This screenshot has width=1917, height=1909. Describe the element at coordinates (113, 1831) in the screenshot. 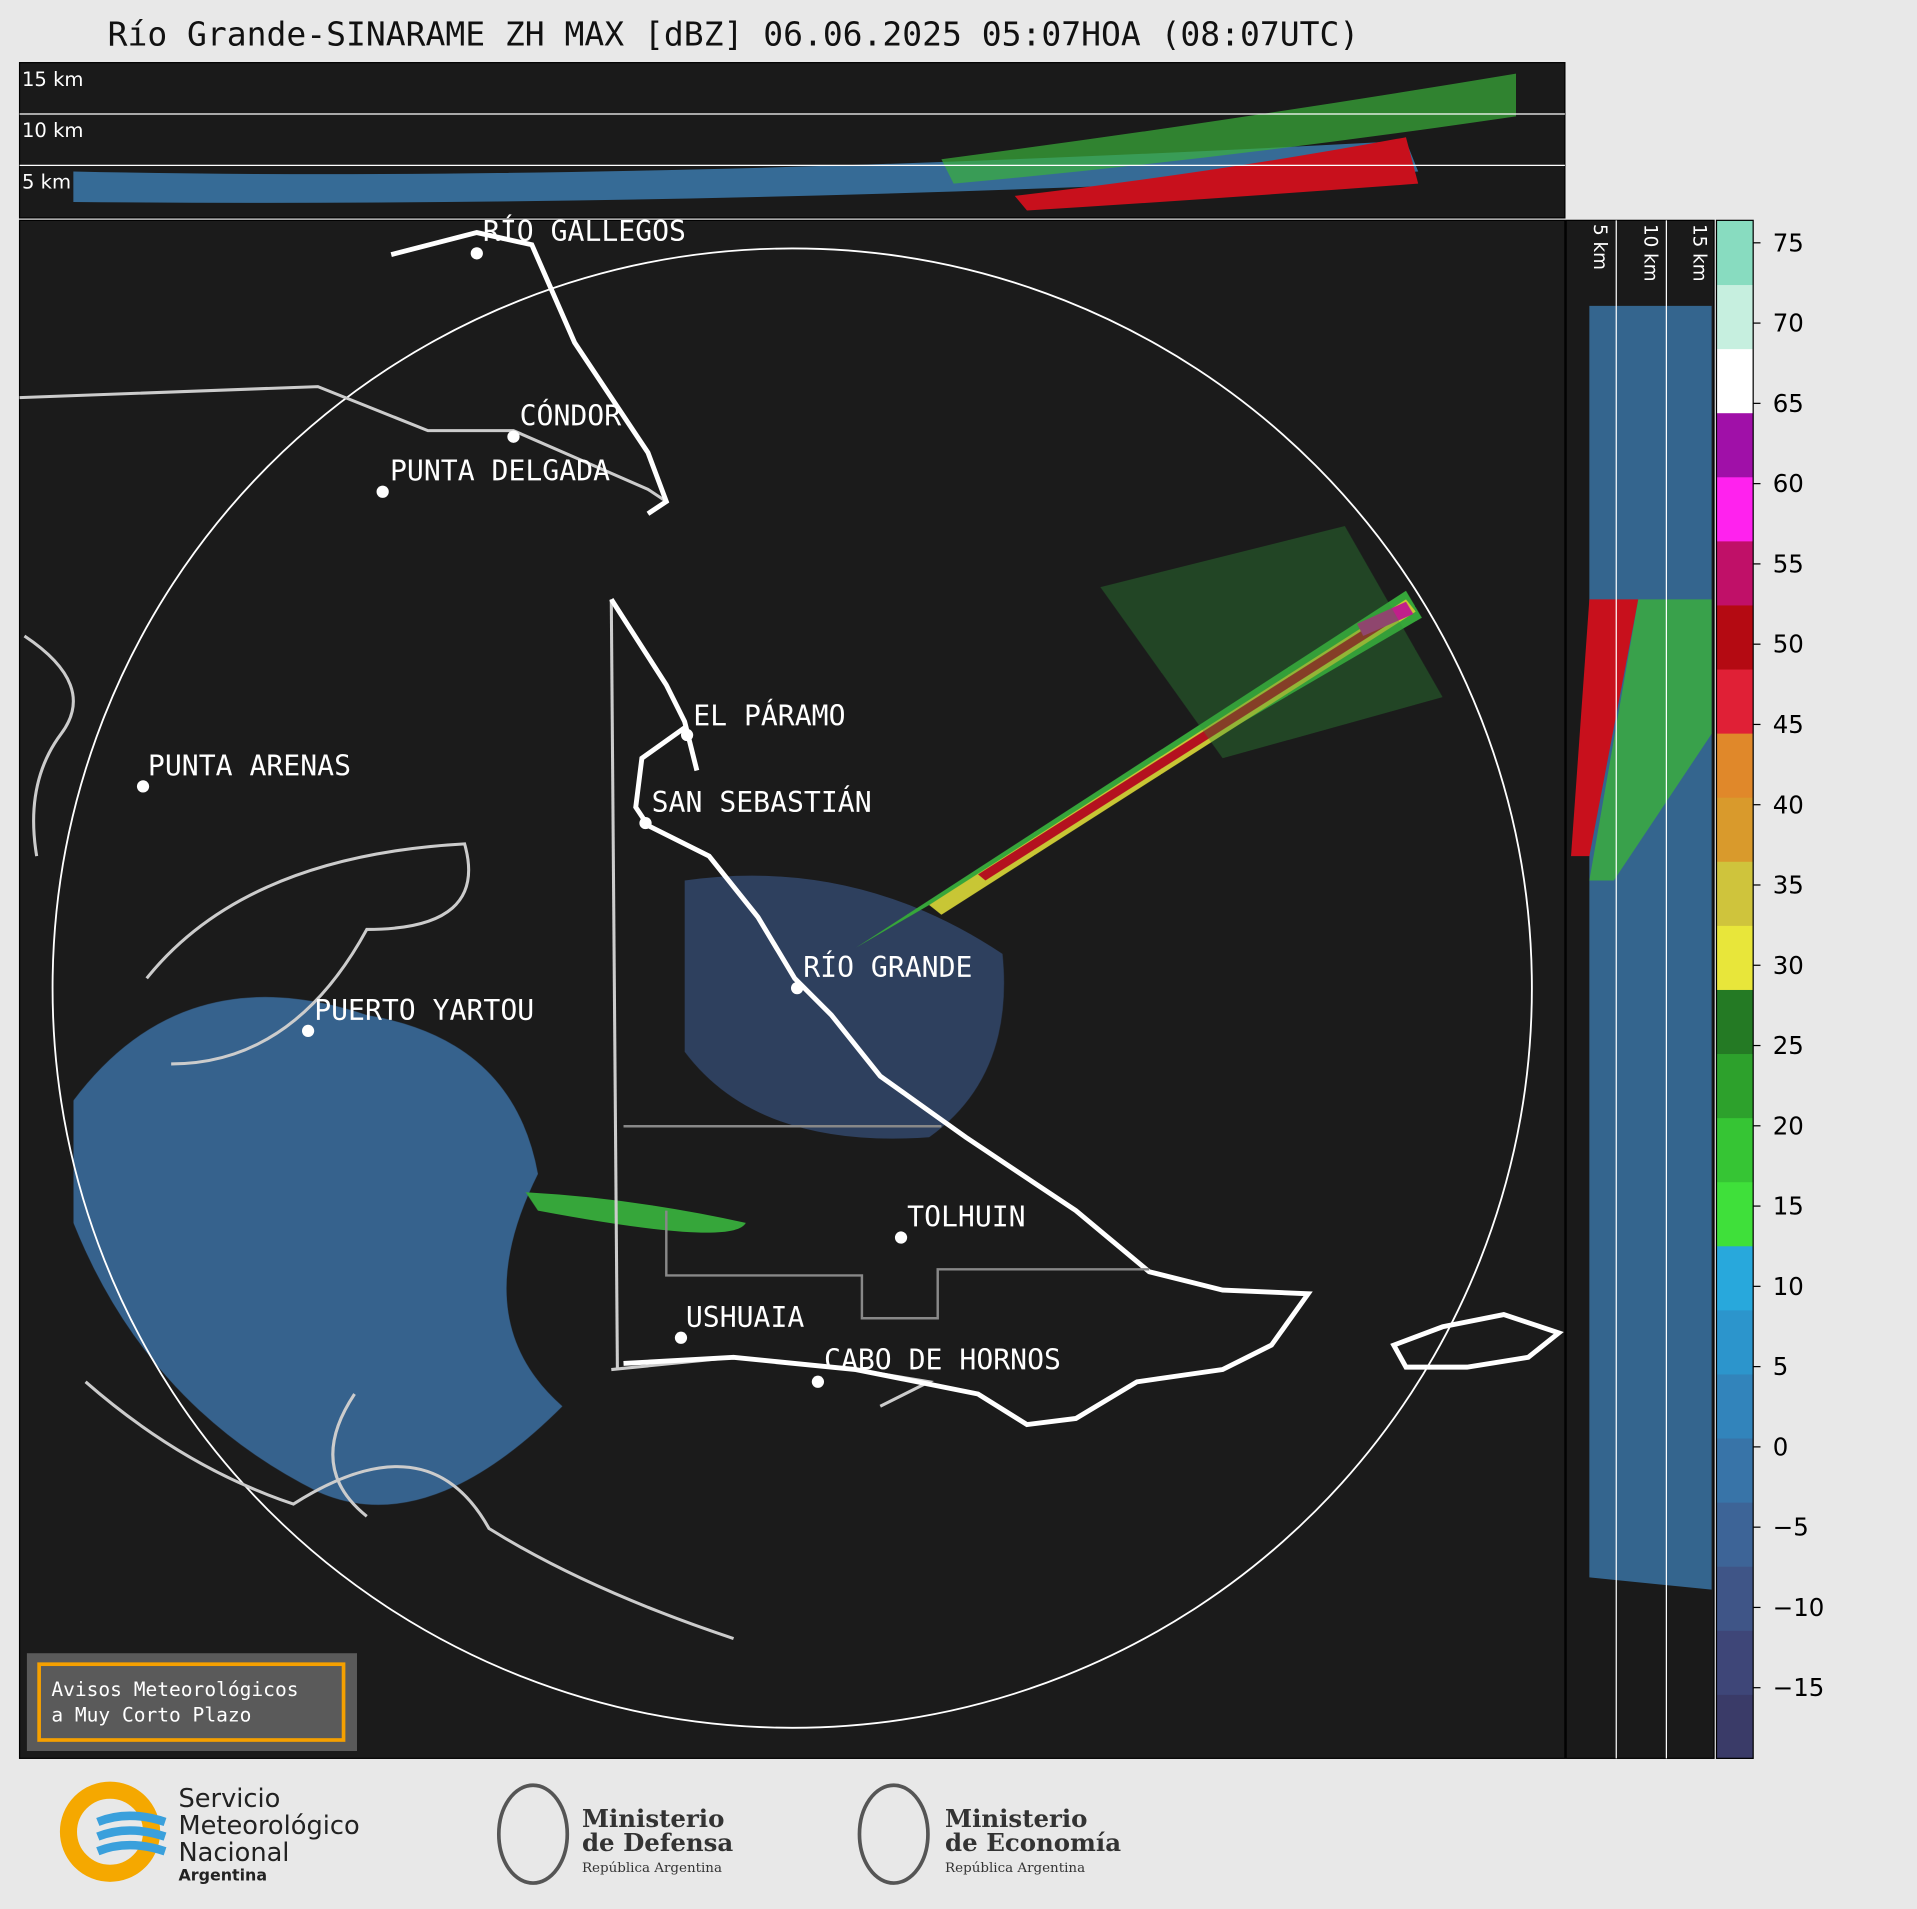

I see `smn-logo` at that location.